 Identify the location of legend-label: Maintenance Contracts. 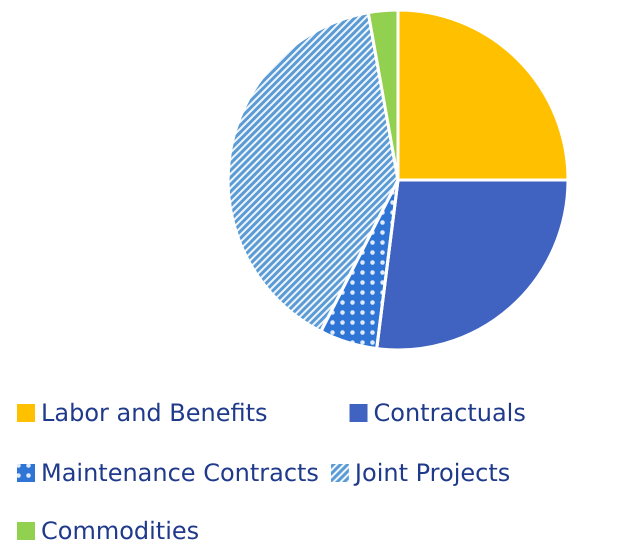
(180, 473).